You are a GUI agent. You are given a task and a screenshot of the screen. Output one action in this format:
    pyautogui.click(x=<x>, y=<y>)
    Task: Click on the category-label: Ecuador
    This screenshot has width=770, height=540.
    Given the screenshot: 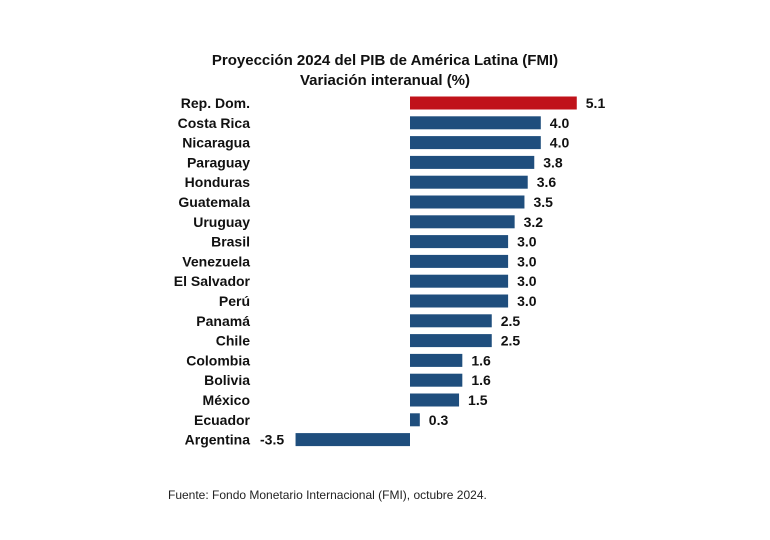 What is the action you would take?
    pyautogui.click(x=222, y=420)
    